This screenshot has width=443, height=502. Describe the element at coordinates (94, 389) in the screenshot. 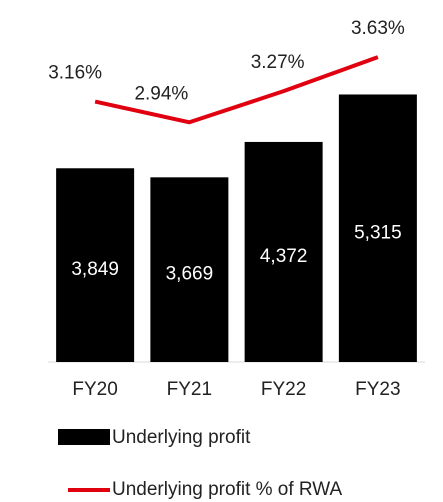

I see `x-tick-label: FY20` at that location.